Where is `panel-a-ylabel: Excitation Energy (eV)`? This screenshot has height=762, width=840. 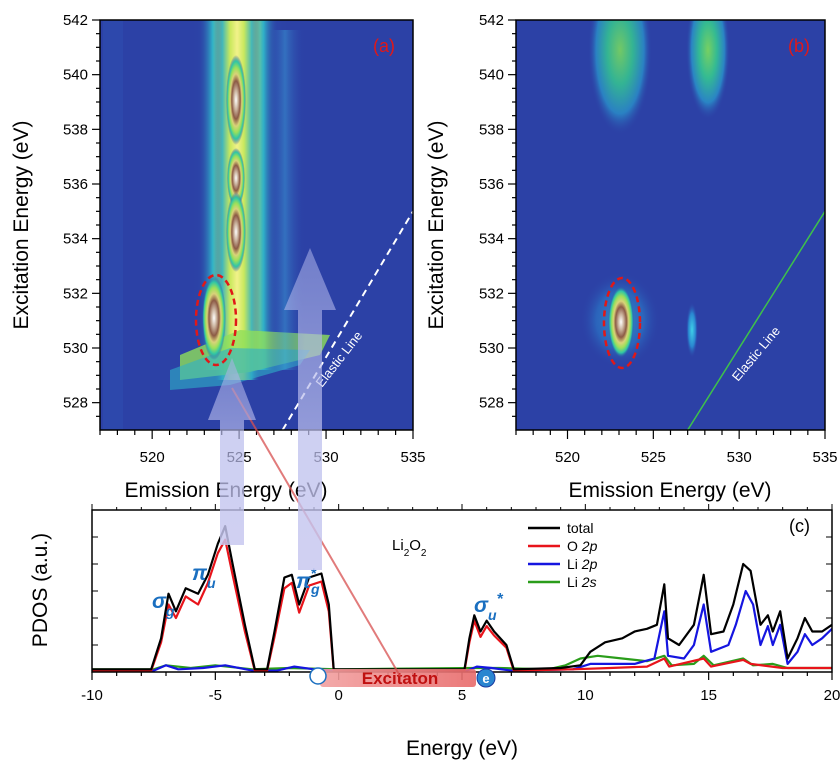
panel-a-ylabel: Excitation Energy (eV) is located at coordinates (21, 225).